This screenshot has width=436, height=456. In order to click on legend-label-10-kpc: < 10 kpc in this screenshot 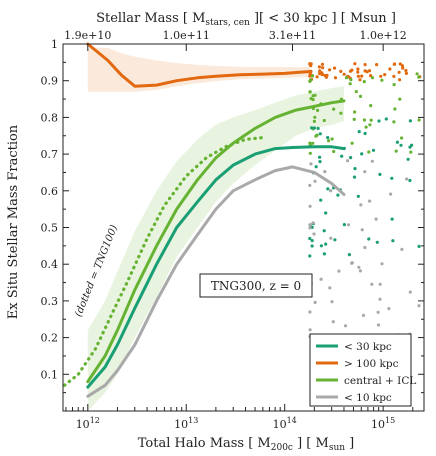, I will do `click(368, 398)`.